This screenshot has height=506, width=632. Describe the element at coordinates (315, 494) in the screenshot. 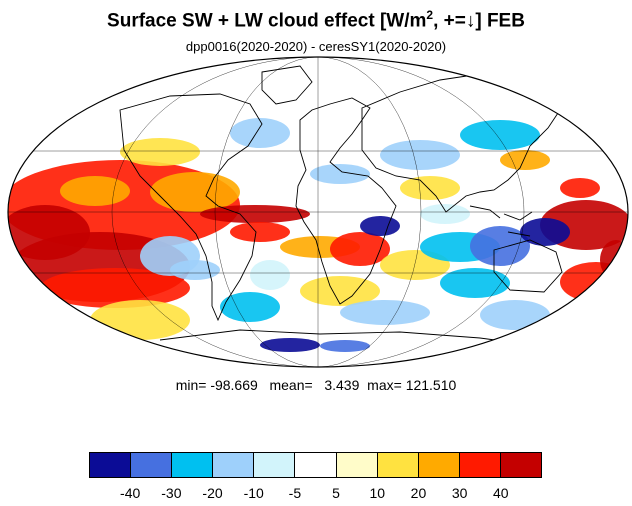

I see `colorbar-labels: -40 -30 -20 -10 -5 5 10 20 30 40` at that location.